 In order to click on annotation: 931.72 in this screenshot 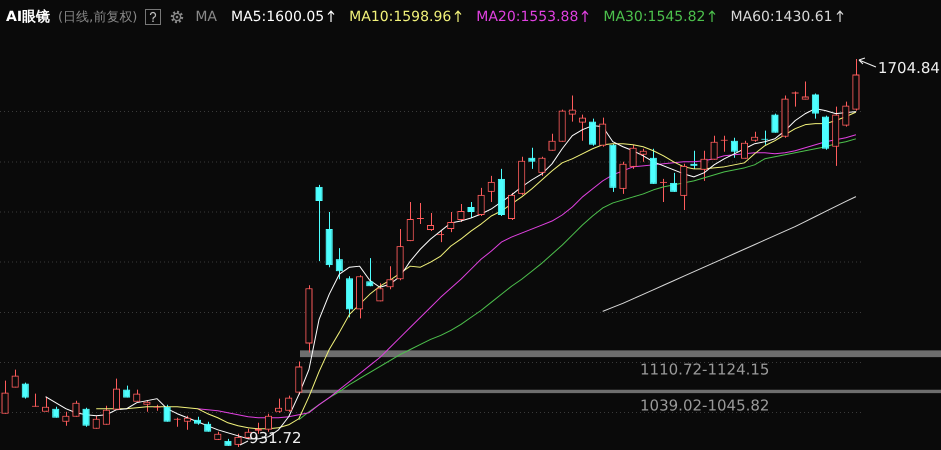, I will do `click(275, 437)`.